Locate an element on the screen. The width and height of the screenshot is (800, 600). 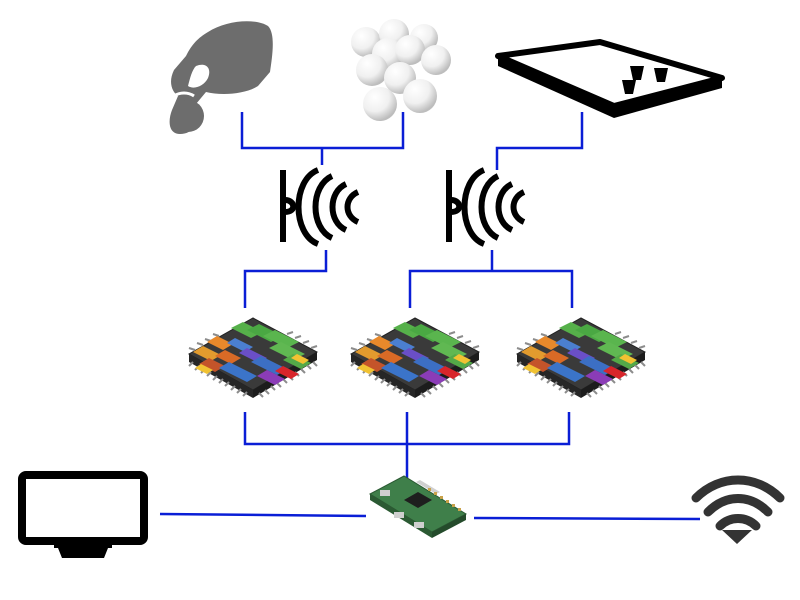
hand-holding-ball-icon is located at coordinates (221, 78).